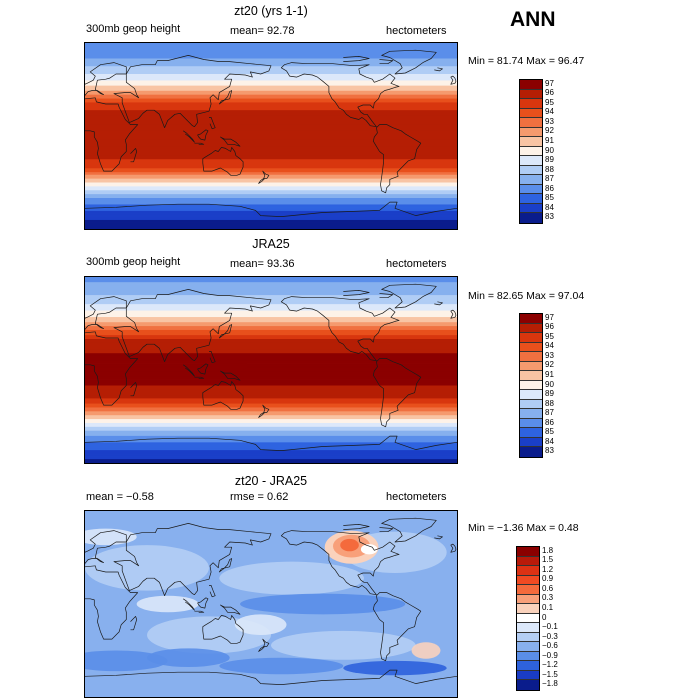  Describe the element at coordinates (262, 31) in the screenshot. I see `panel1-mean: mean= 92.78` at that location.